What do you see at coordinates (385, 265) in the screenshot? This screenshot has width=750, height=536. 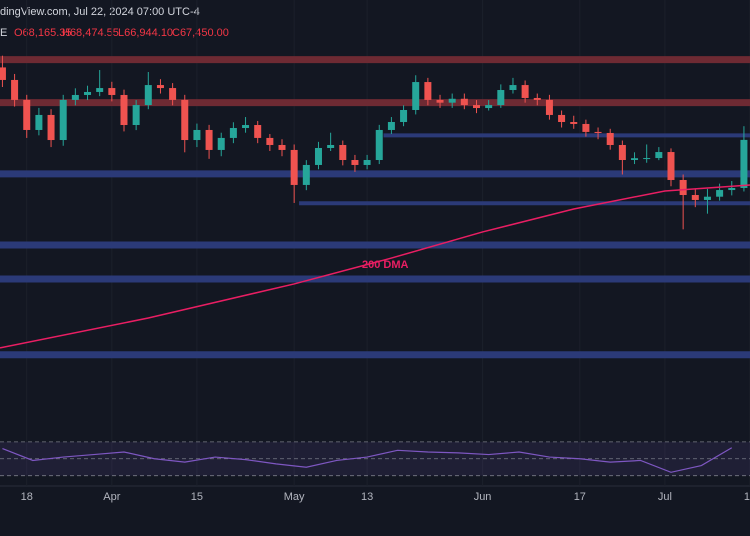 I see `dma-label: 200 DMA` at bounding box center [385, 265].